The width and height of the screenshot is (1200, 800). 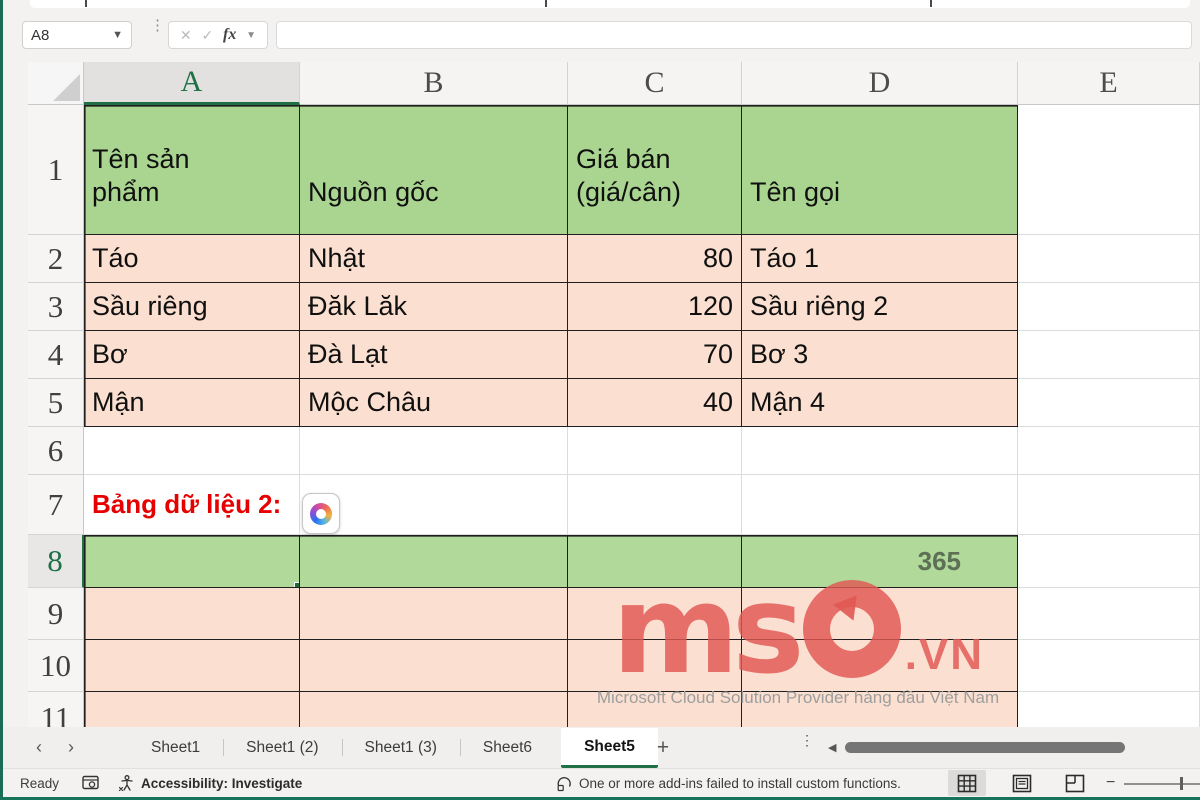 I want to click on cell-E9, so click(x=1109, y=614).